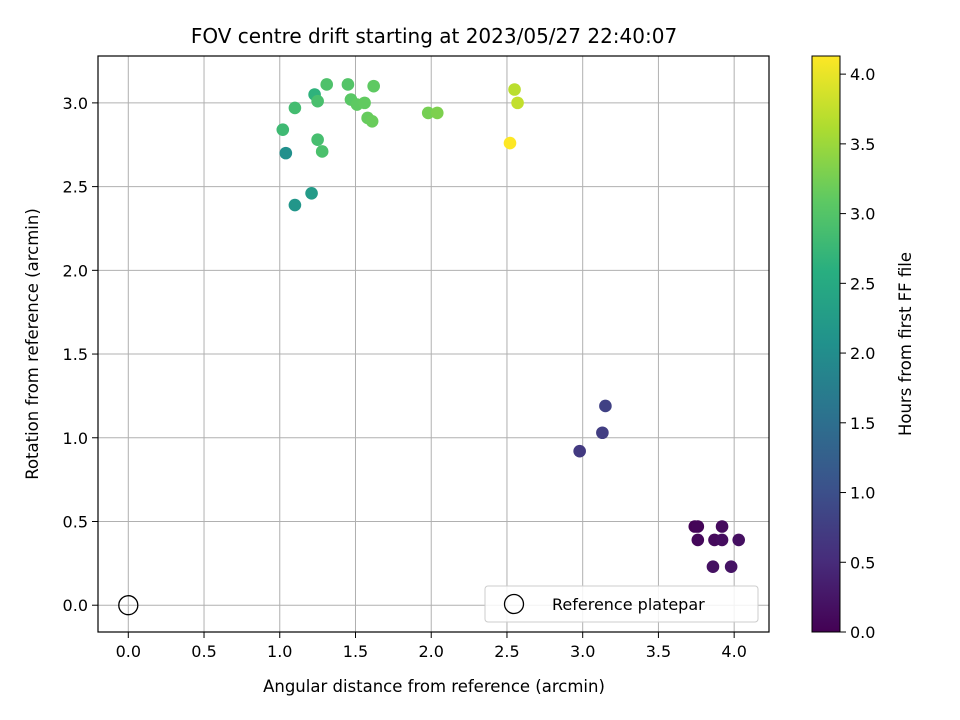 This screenshot has width=960, height=720. Describe the element at coordinates (514, 604) in the screenshot. I see `legend-marker-reference` at that location.